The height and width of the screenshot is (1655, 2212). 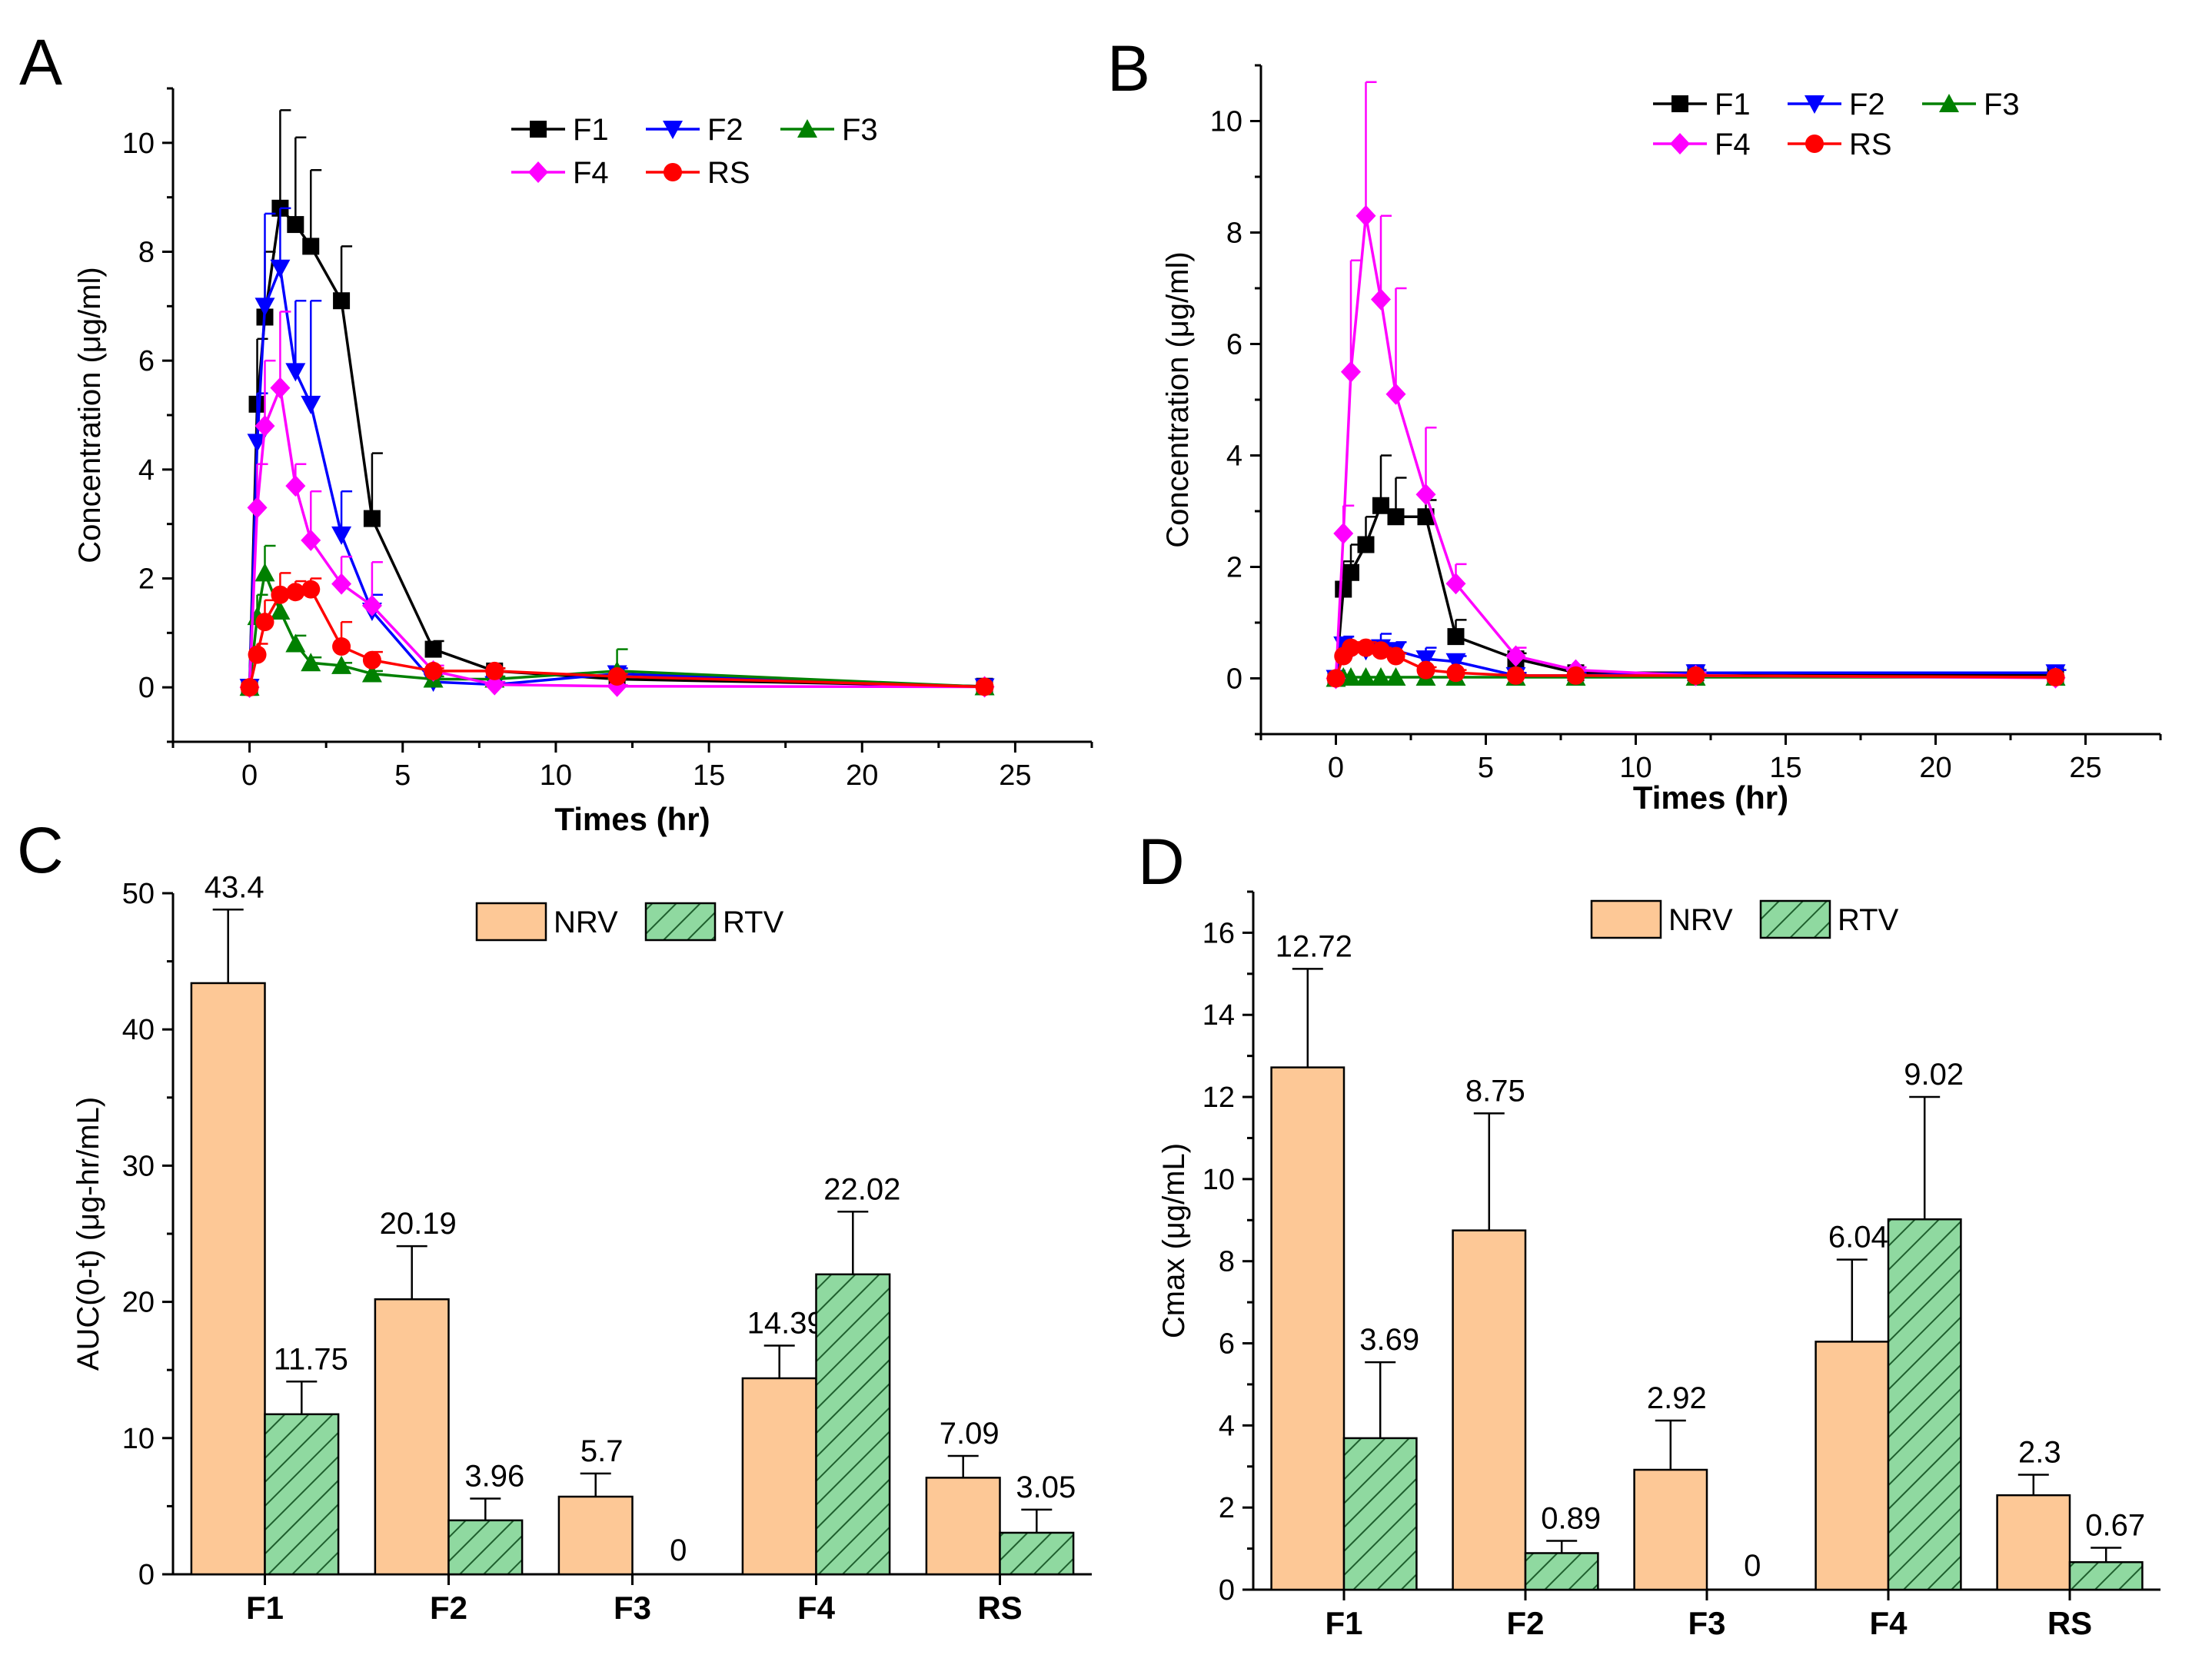 I want to click on y-tick-label: 0, so click(x=146, y=1575).